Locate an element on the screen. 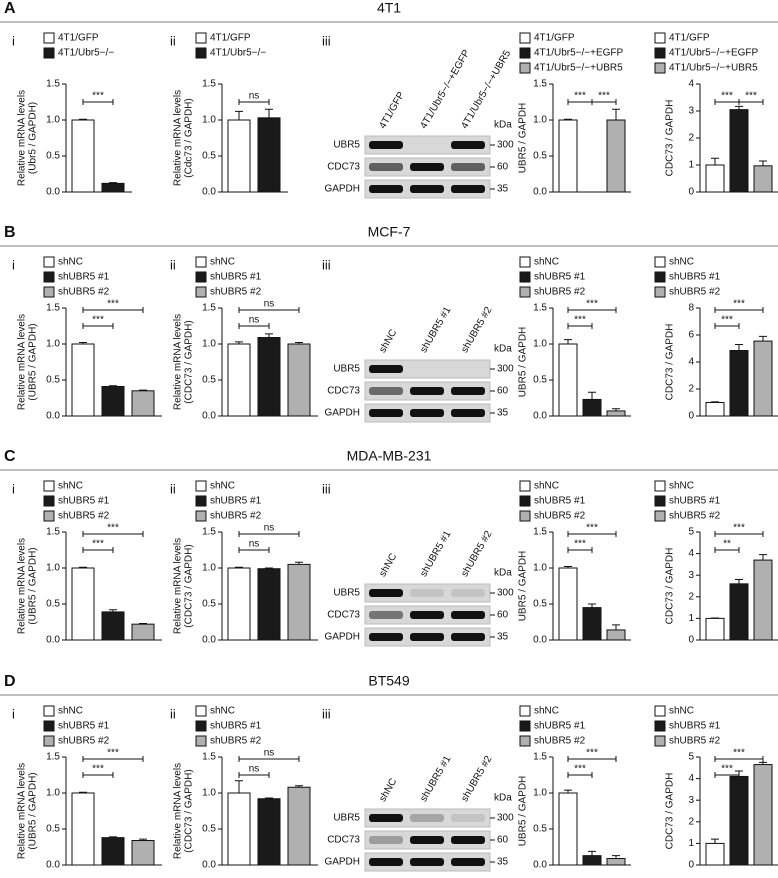 The image size is (778, 878). y-tick-label: 3 is located at coordinates (691, 111).